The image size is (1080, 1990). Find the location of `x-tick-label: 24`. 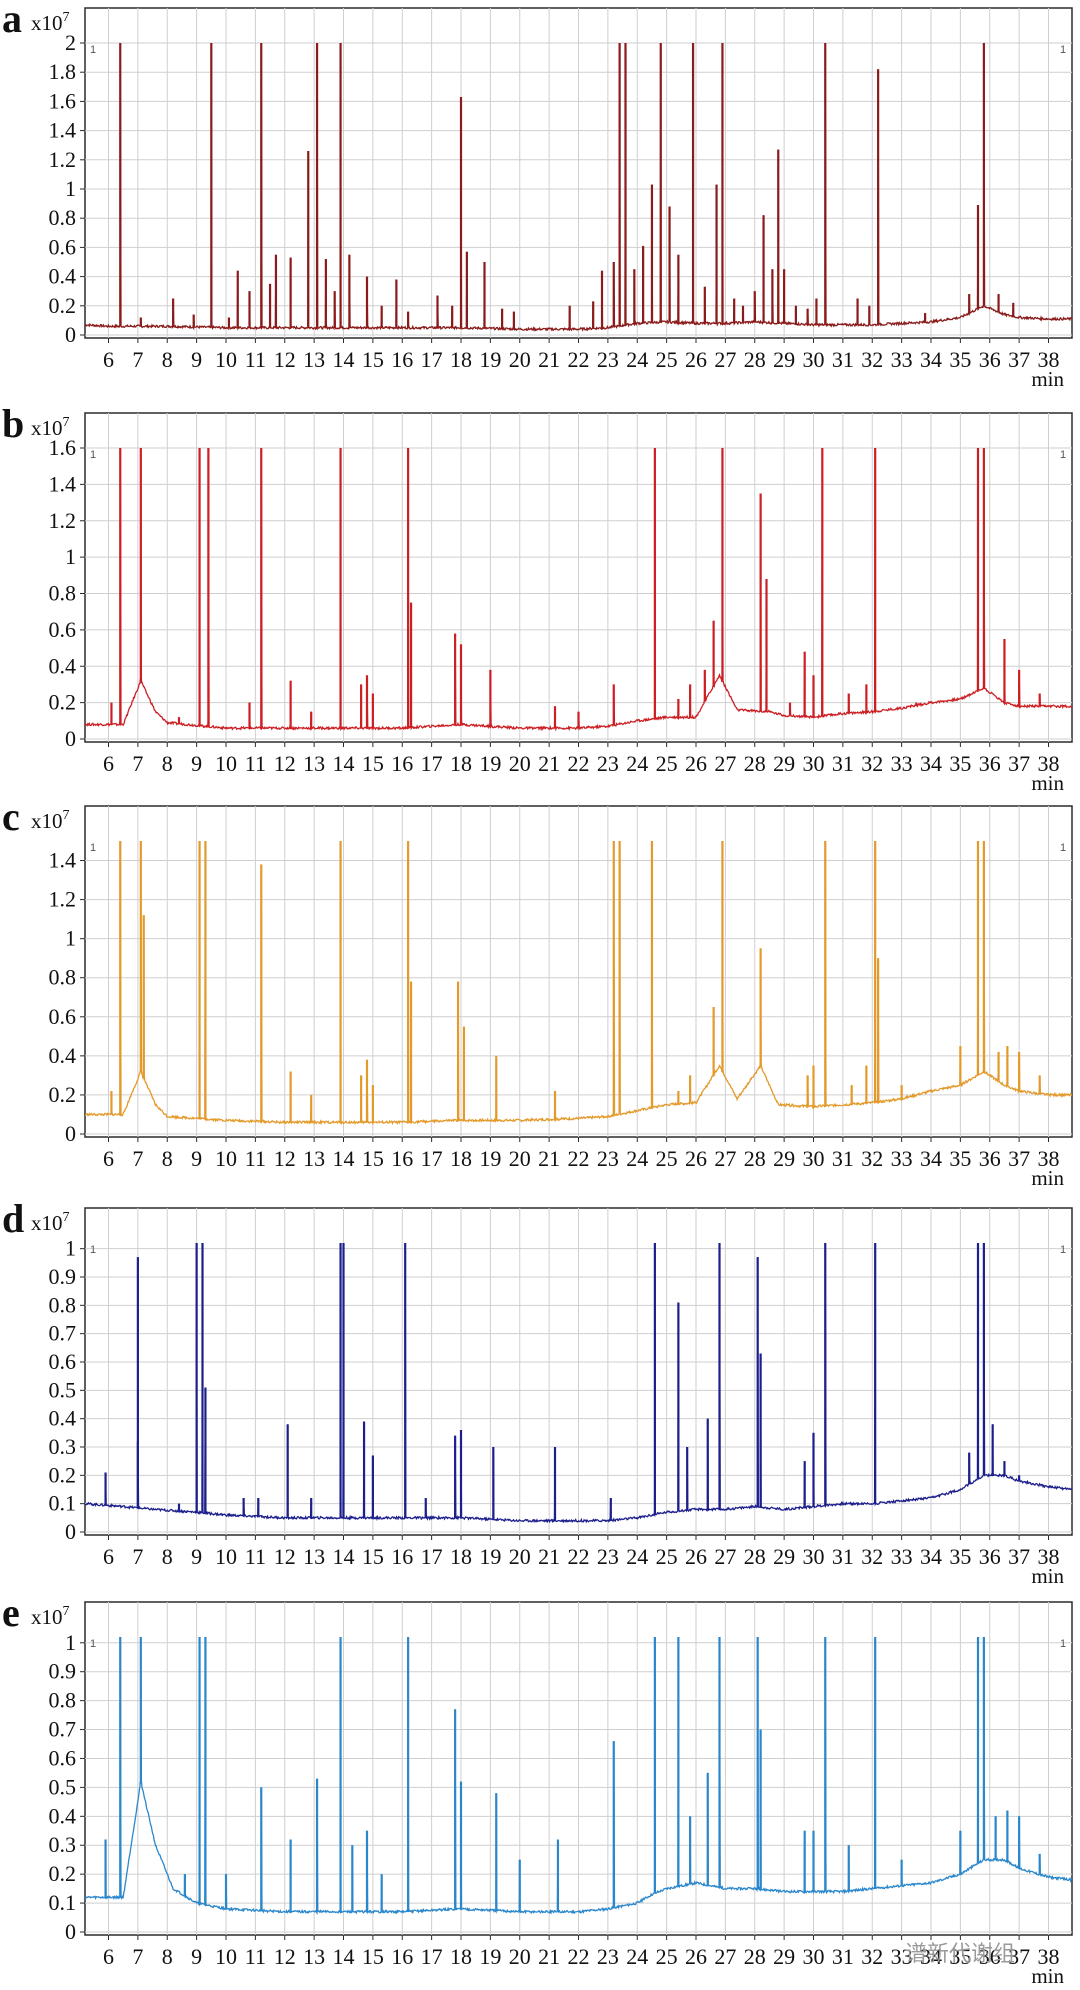

x-tick-label: 24 is located at coordinates (637, 763).